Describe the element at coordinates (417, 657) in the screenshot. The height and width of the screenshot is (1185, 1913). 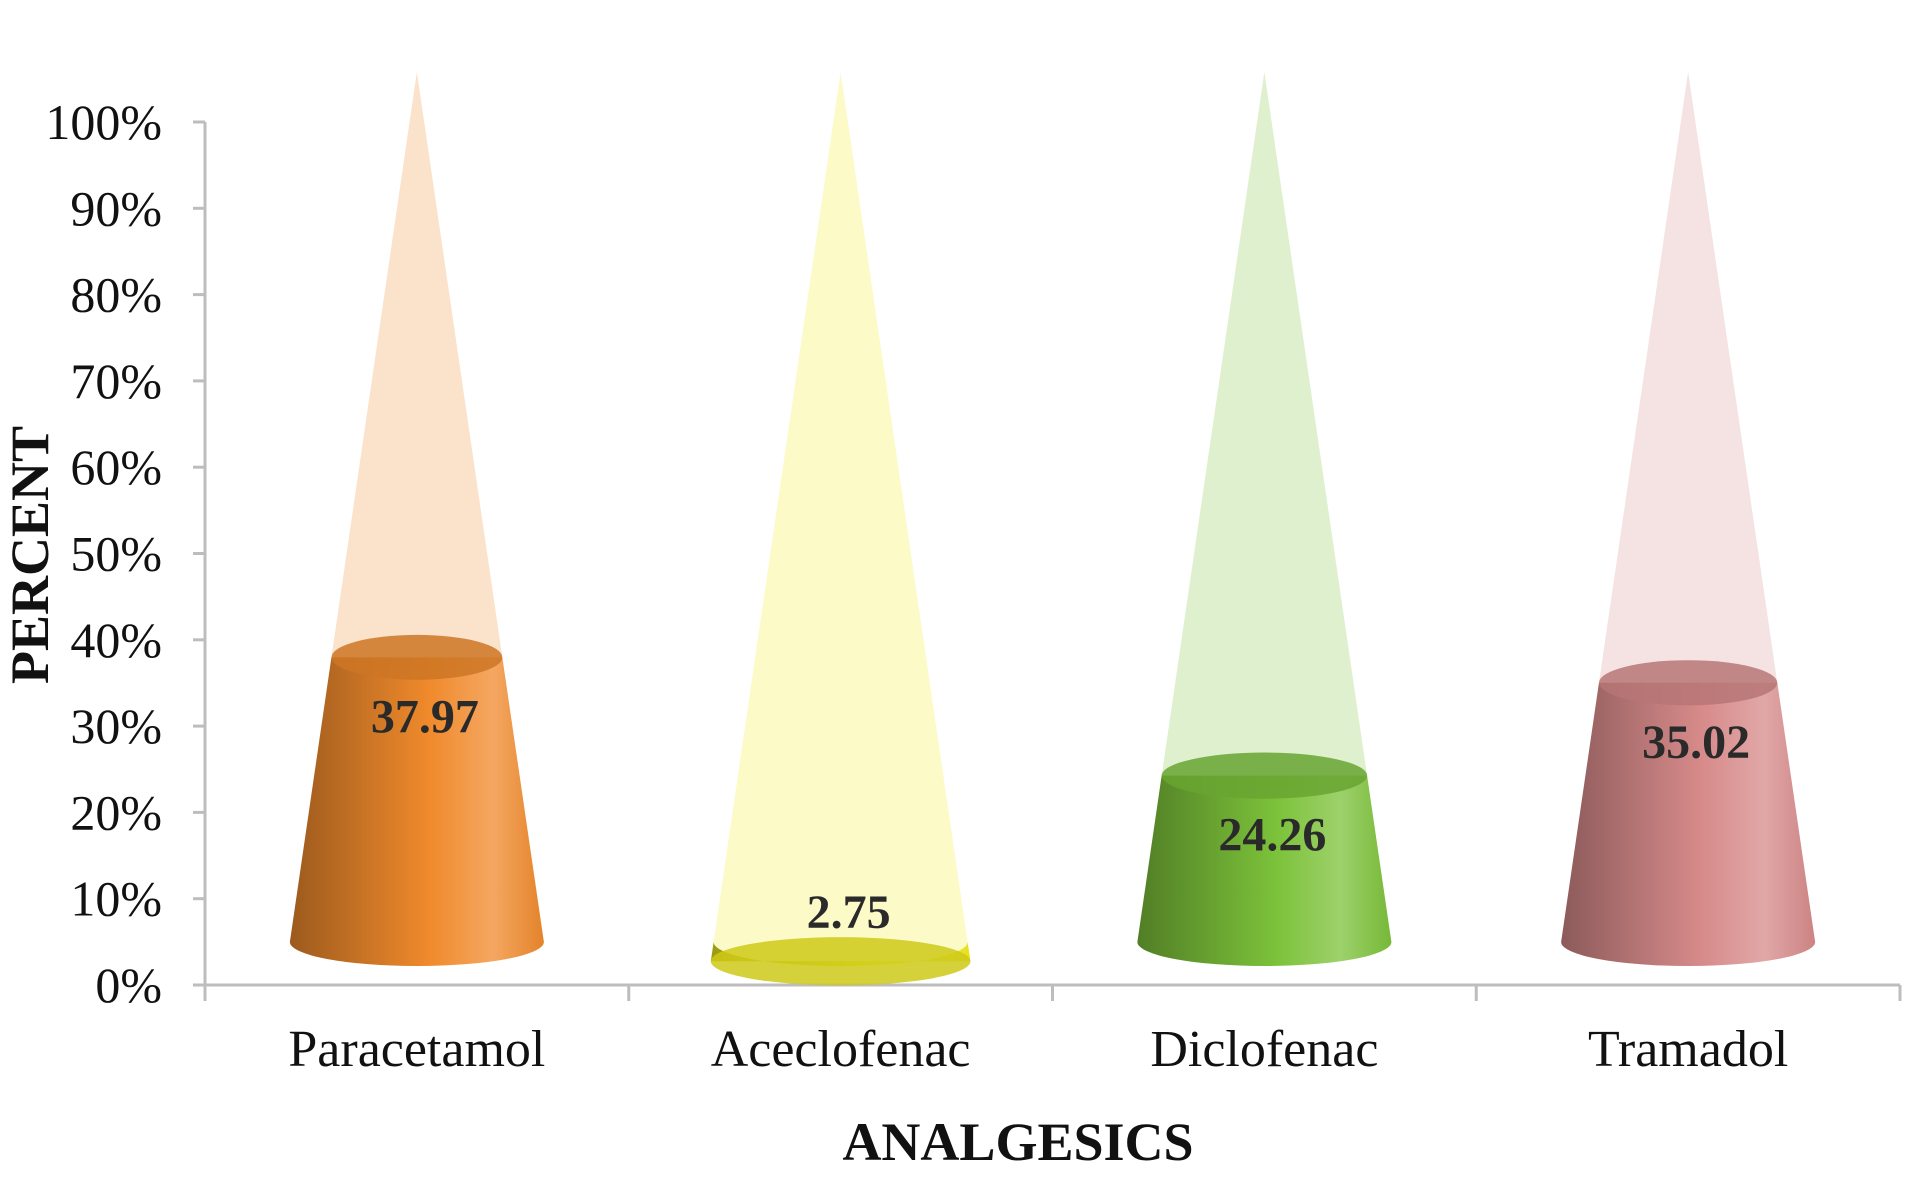
I see `bar-top-paracetamol` at that location.